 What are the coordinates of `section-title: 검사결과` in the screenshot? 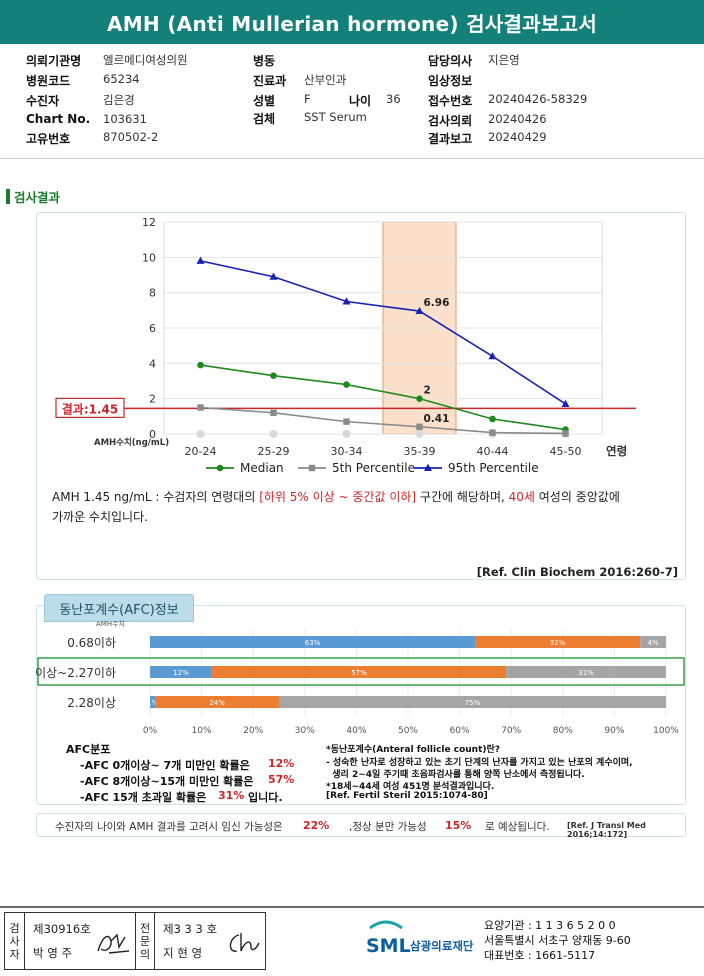 It's located at (33, 196).